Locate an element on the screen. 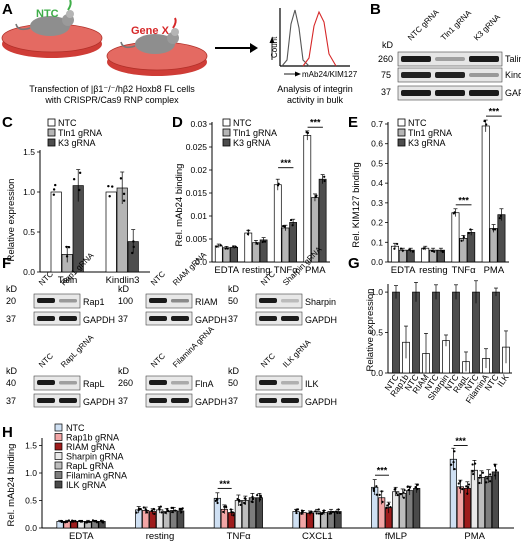 The height and width of the screenshot is (555, 521). blot-3-gapdh-label: GAPDH is located at coordinates (99, 402).